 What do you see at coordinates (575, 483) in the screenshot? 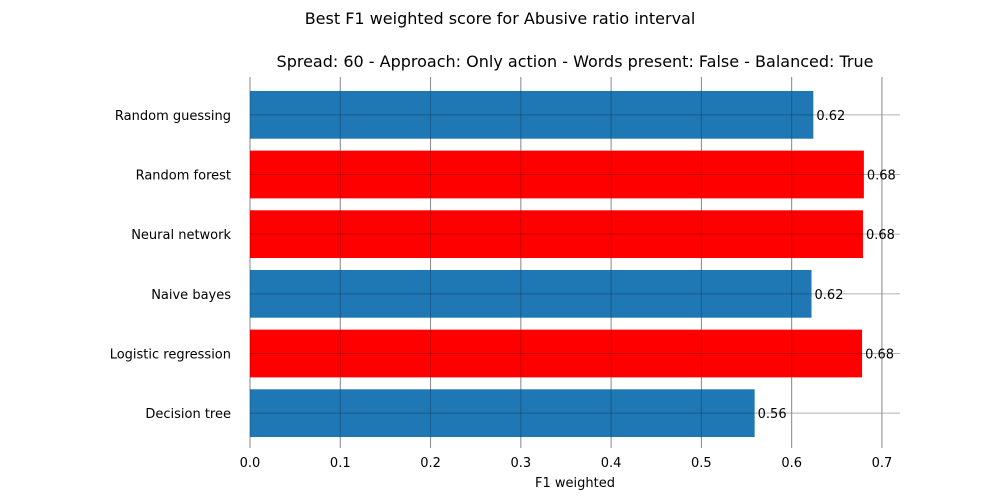
I see `x-axis-label: F1 weighted` at bounding box center [575, 483].